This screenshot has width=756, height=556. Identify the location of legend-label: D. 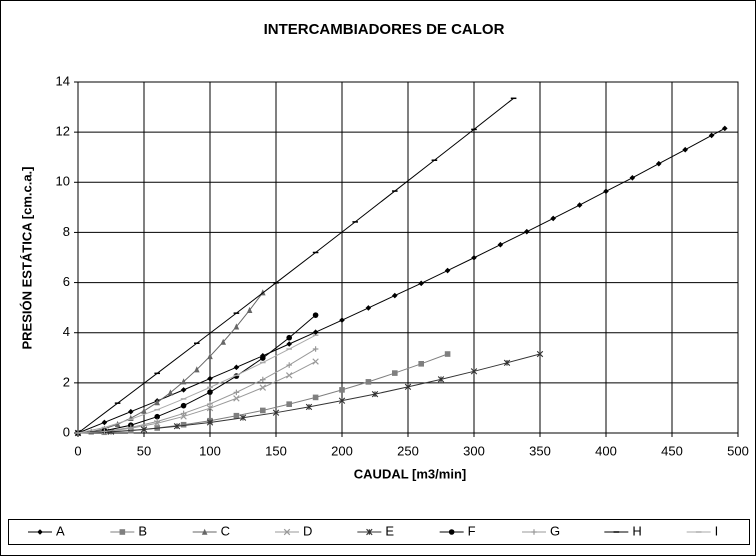
(307, 530).